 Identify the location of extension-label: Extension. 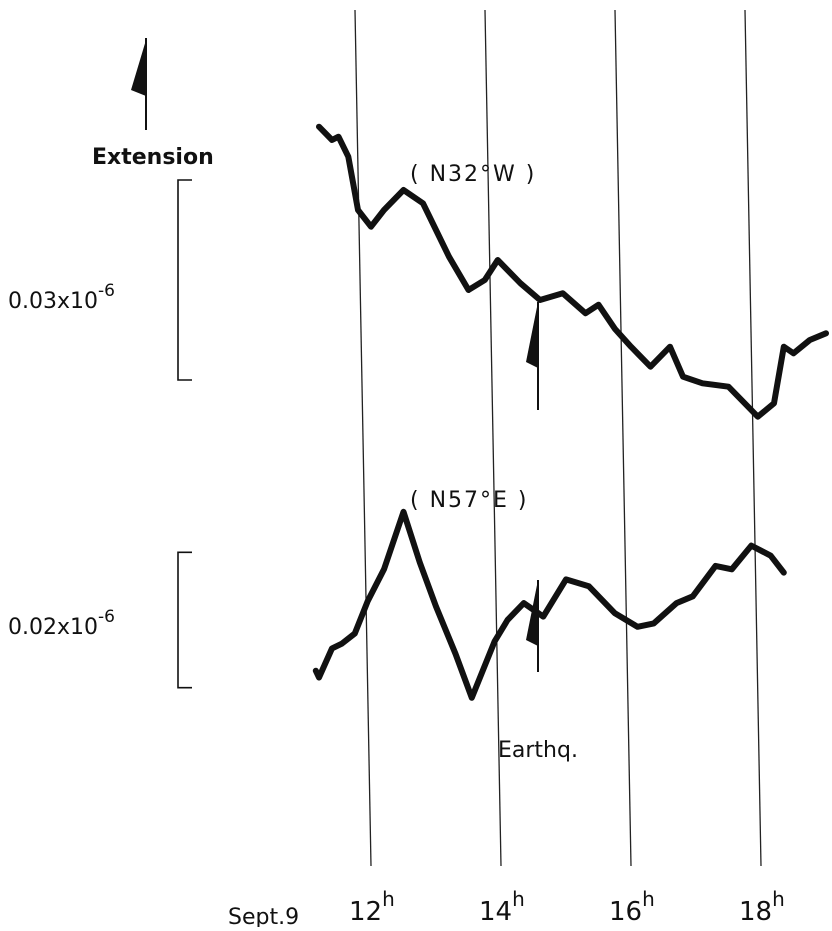
(153, 157).